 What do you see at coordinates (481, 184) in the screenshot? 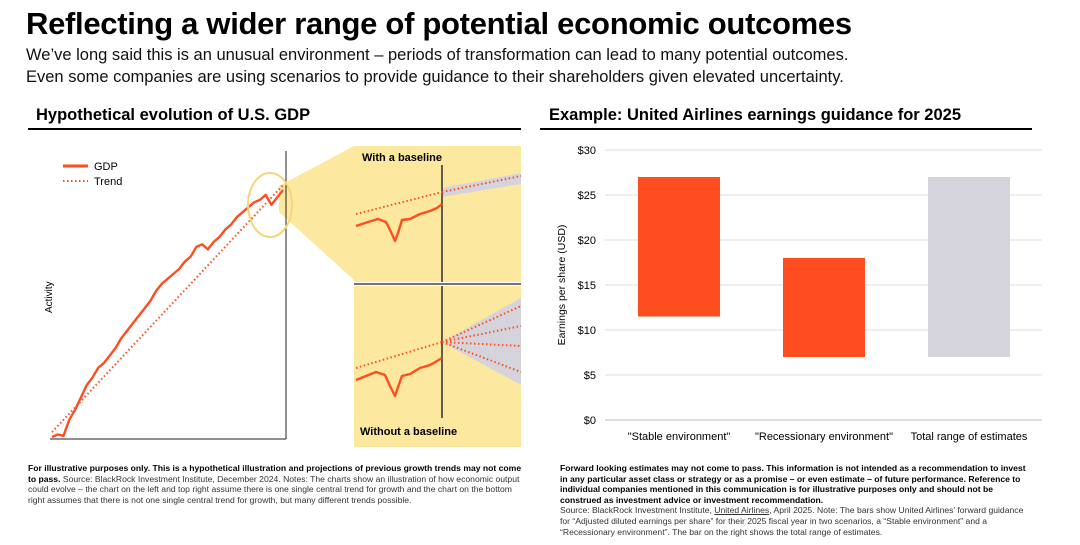
I see `inset-top-trend-forecast` at bounding box center [481, 184].